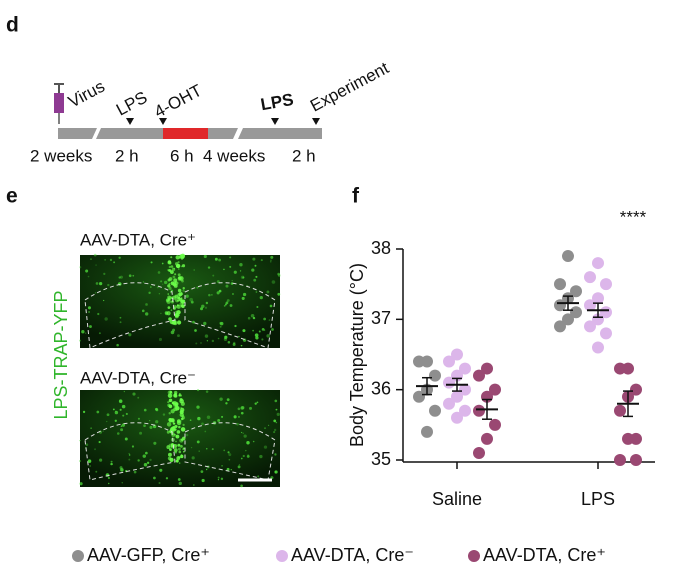 This screenshot has width=675, height=583. Describe the element at coordinates (277, 102) in the screenshot. I see `step-label: LPS` at that location.